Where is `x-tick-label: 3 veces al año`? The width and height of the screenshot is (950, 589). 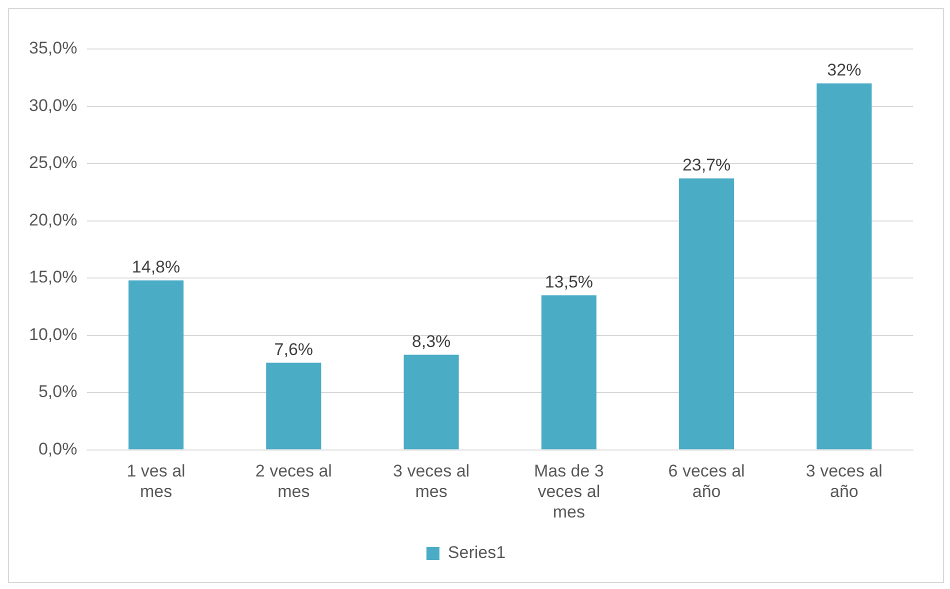 x-tick-label: 3 veces al año is located at coordinates (844, 482).